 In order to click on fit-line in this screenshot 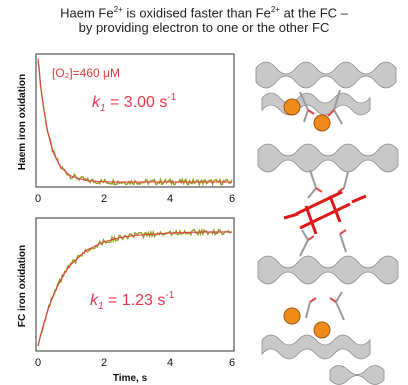, I will do `click(134, 289)`.